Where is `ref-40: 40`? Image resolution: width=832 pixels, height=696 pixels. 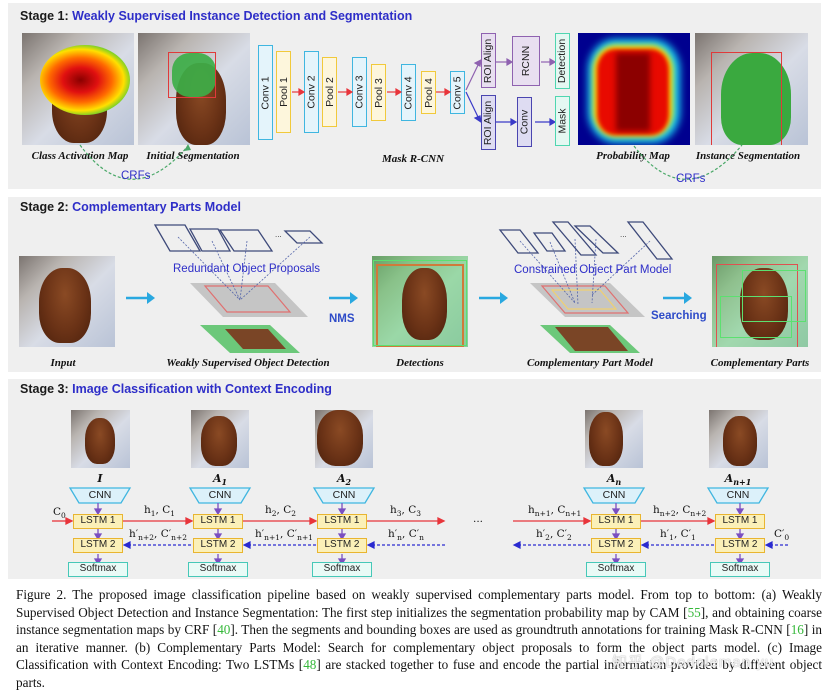 ref-40: 40 is located at coordinates (224, 630).